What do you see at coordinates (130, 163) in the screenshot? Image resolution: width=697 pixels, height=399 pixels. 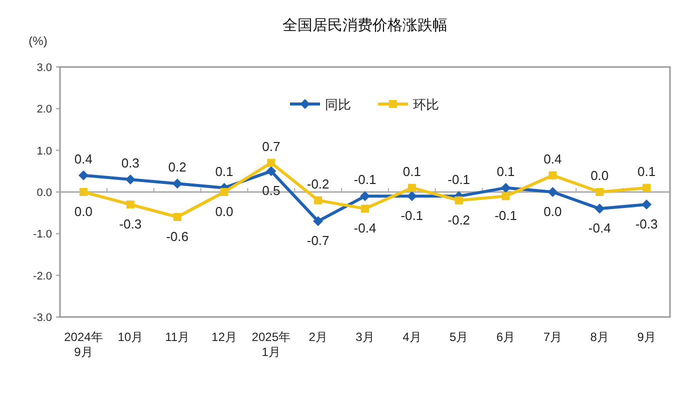 I see `data-label: 0.3` at bounding box center [130, 163].